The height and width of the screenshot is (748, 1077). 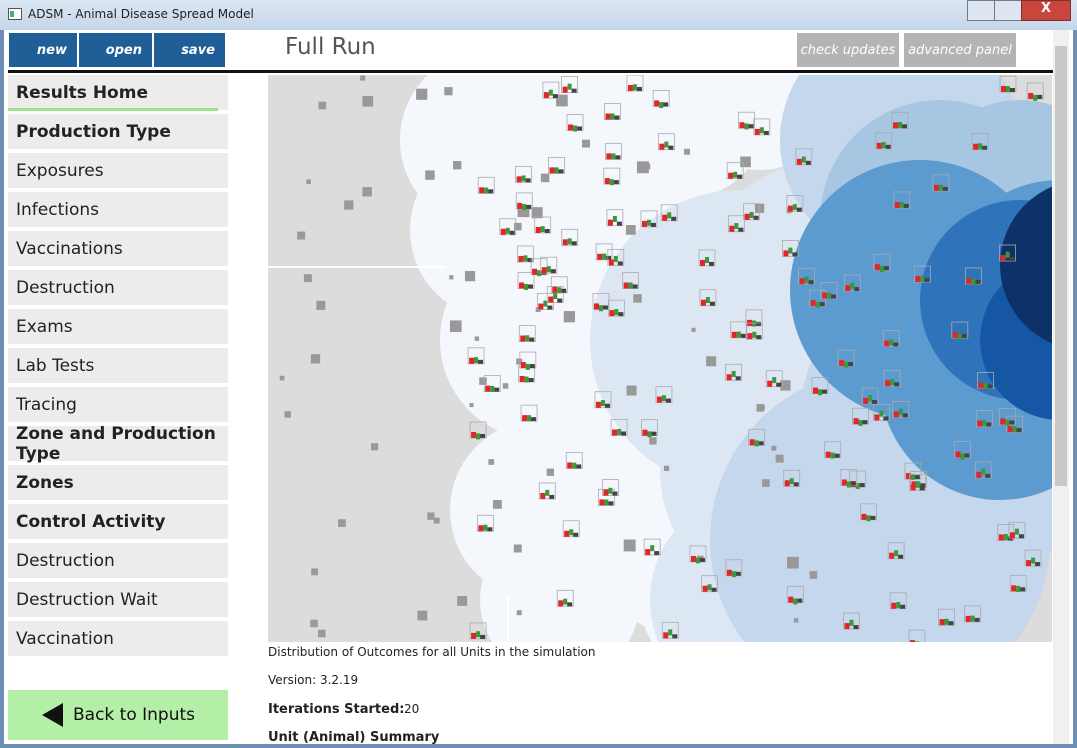 I want to click on nav-item: Control Activity, so click(x=118, y=521).